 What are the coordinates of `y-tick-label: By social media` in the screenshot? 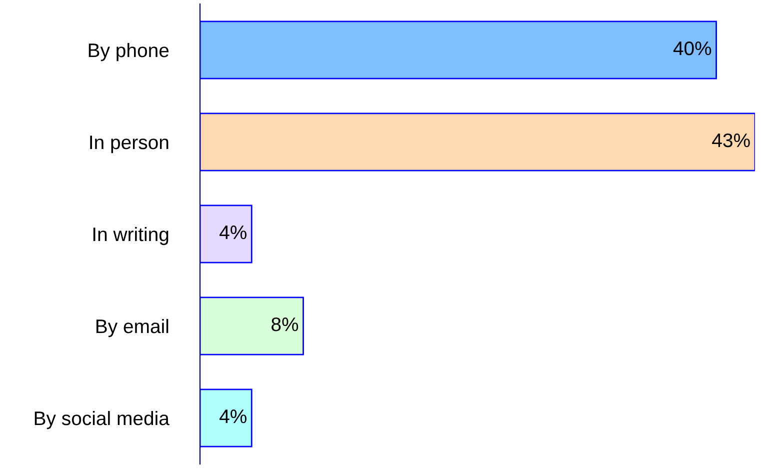 It's located at (102, 420).